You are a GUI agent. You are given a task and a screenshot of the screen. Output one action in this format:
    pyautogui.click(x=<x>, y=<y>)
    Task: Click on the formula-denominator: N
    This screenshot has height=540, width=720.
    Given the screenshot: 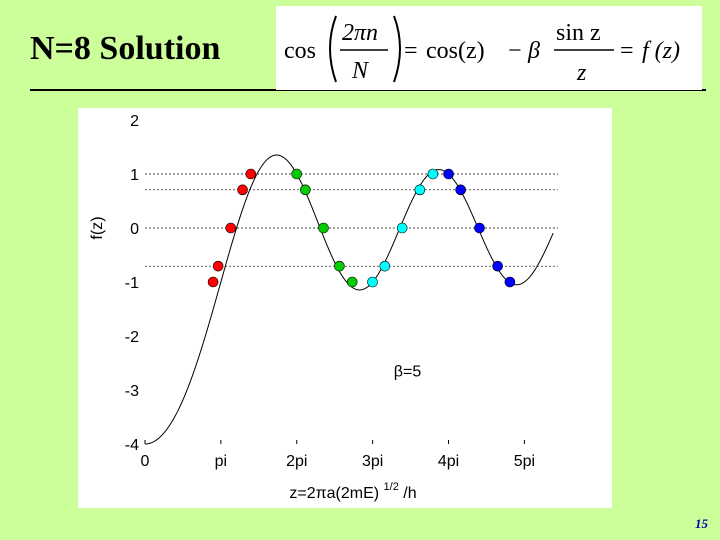 What is the action you would take?
    pyautogui.click(x=360, y=71)
    